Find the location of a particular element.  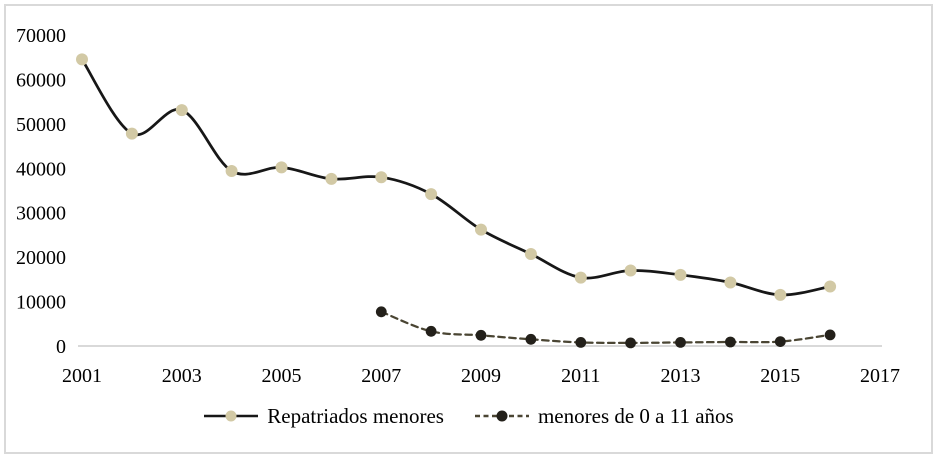

legend-solid-marker-icon is located at coordinates (231, 416).